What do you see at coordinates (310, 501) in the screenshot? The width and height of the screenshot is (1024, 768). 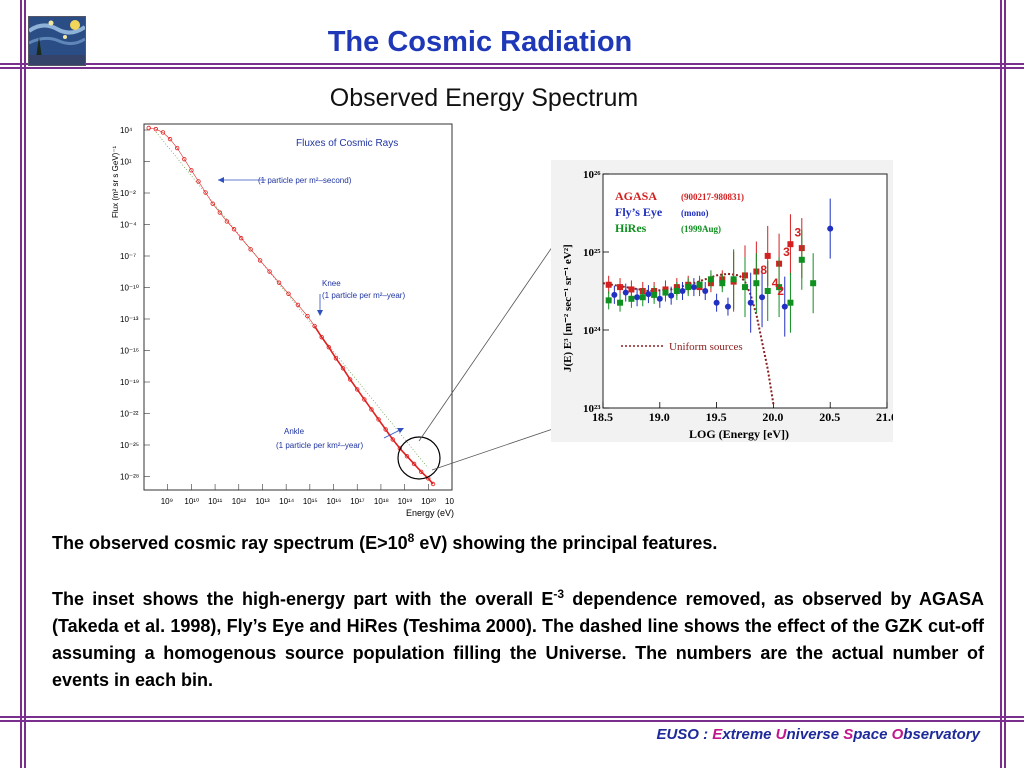 I see `main-x-tick-label: 10¹⁵` at bounding box center [310, 501].